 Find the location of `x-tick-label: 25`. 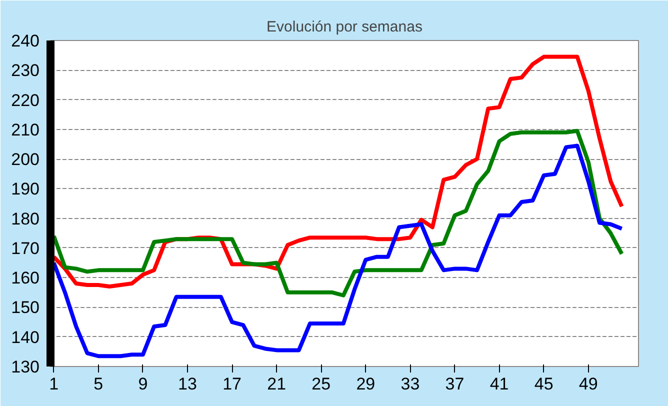

x-tick-label: 25 is located at coordinates (321, 384).